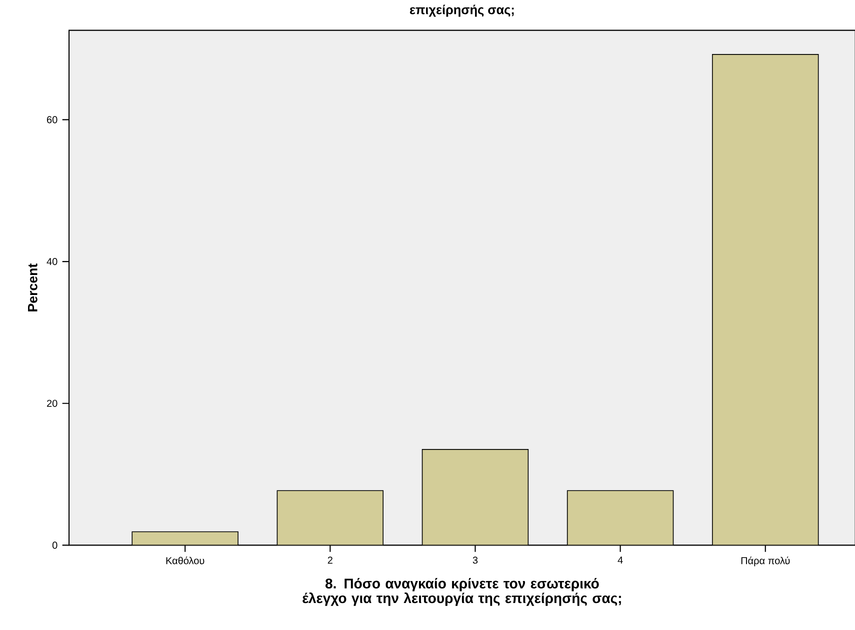 The image size is (855, 630). What do you see at coordinates (620, 560) in the screenshot?
I see `x-tick-label: 4` at bounding box center [620, 560].